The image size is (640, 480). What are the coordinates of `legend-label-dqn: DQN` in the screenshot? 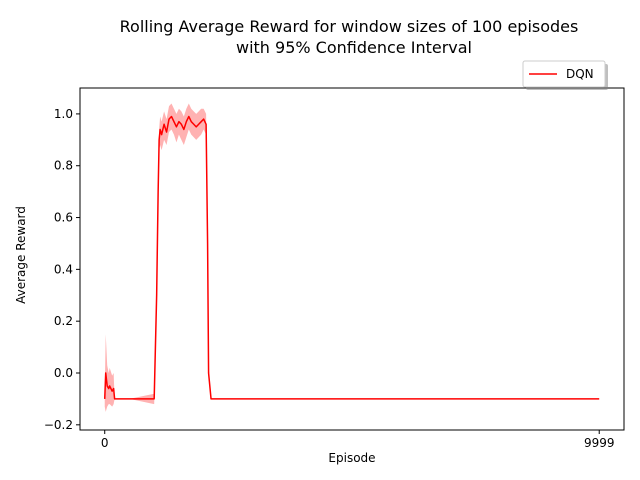 It's located at (580, 74).